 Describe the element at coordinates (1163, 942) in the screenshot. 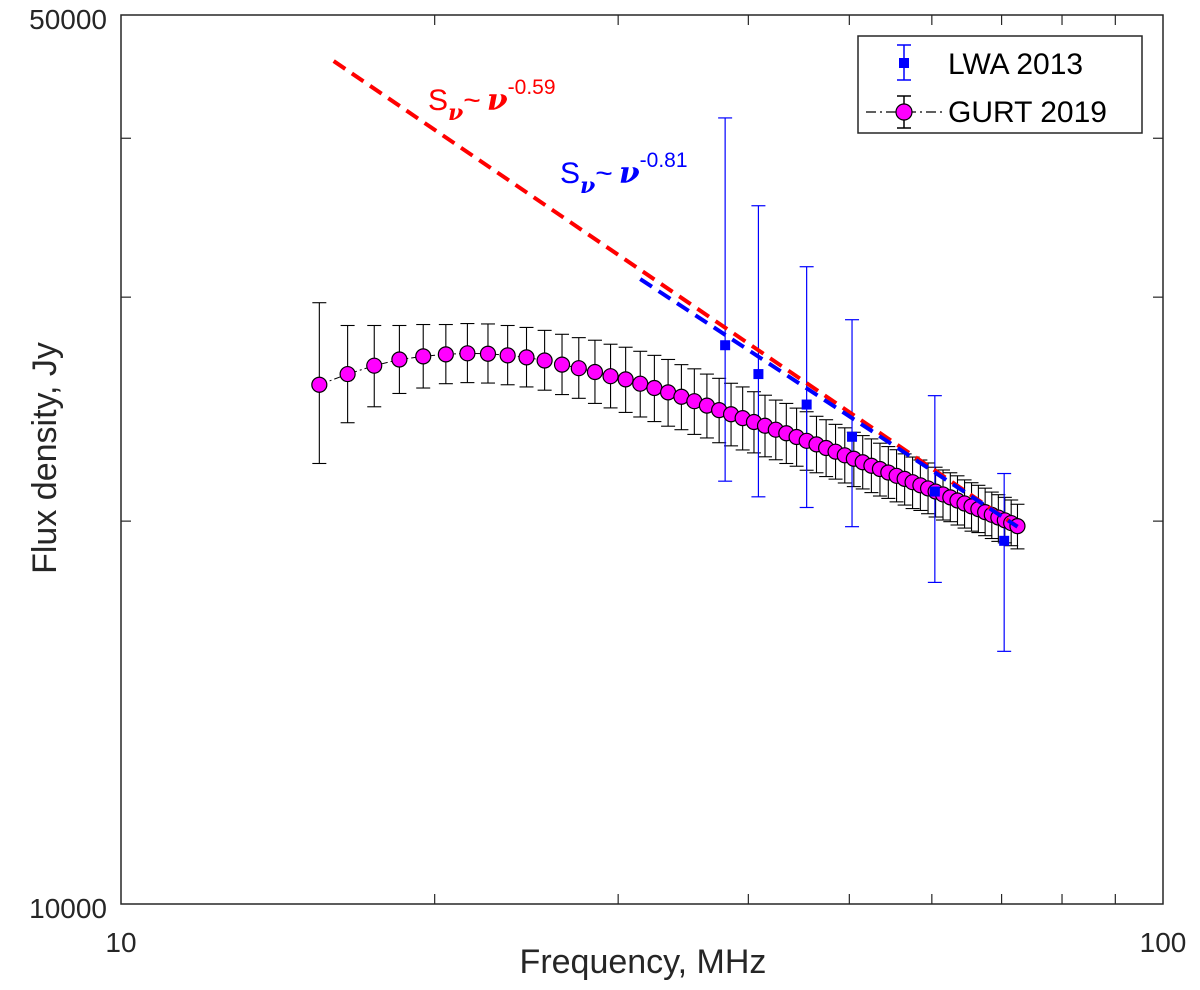

I see `x-tick-label-max: 100` at that location.